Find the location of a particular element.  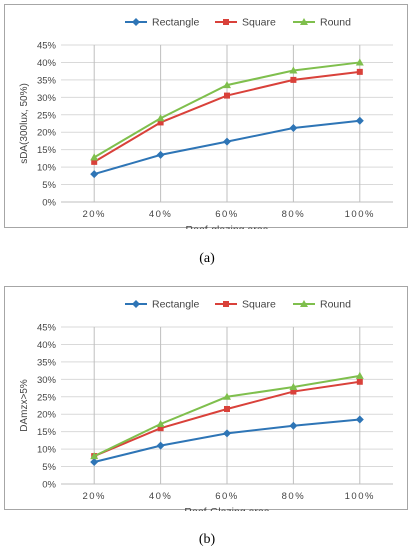

chart-a-legend-label: Round is located at coordinates (335, 23).